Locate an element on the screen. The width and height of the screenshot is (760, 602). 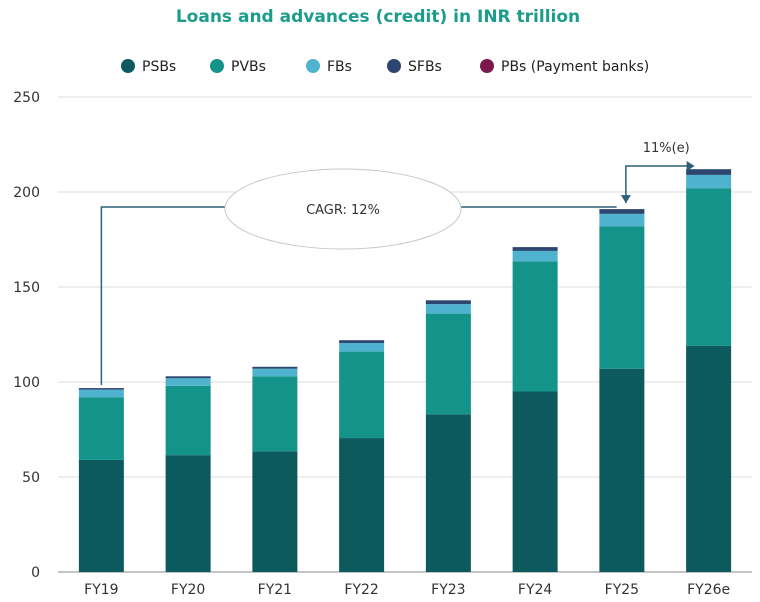
y-axis: 0 50 100 150 200 250 is located at coordinates (26, 335).